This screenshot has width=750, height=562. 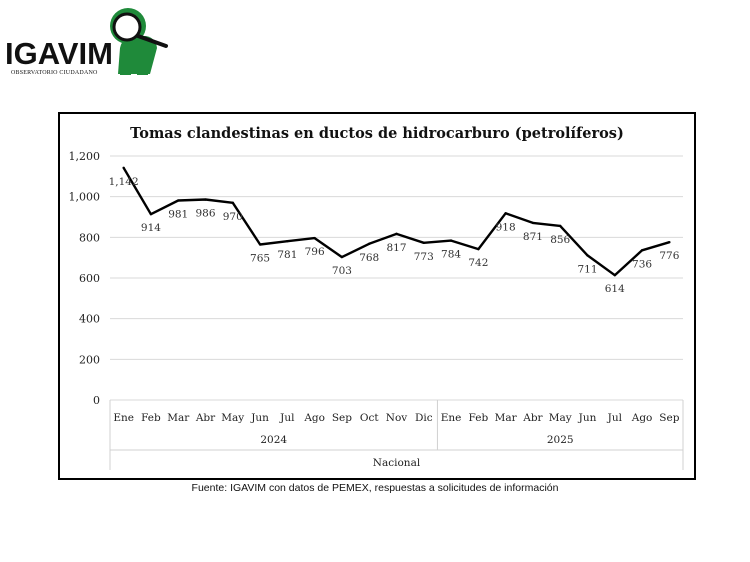 I want to click on data-label: 1,142, so click(x=124, y=182).